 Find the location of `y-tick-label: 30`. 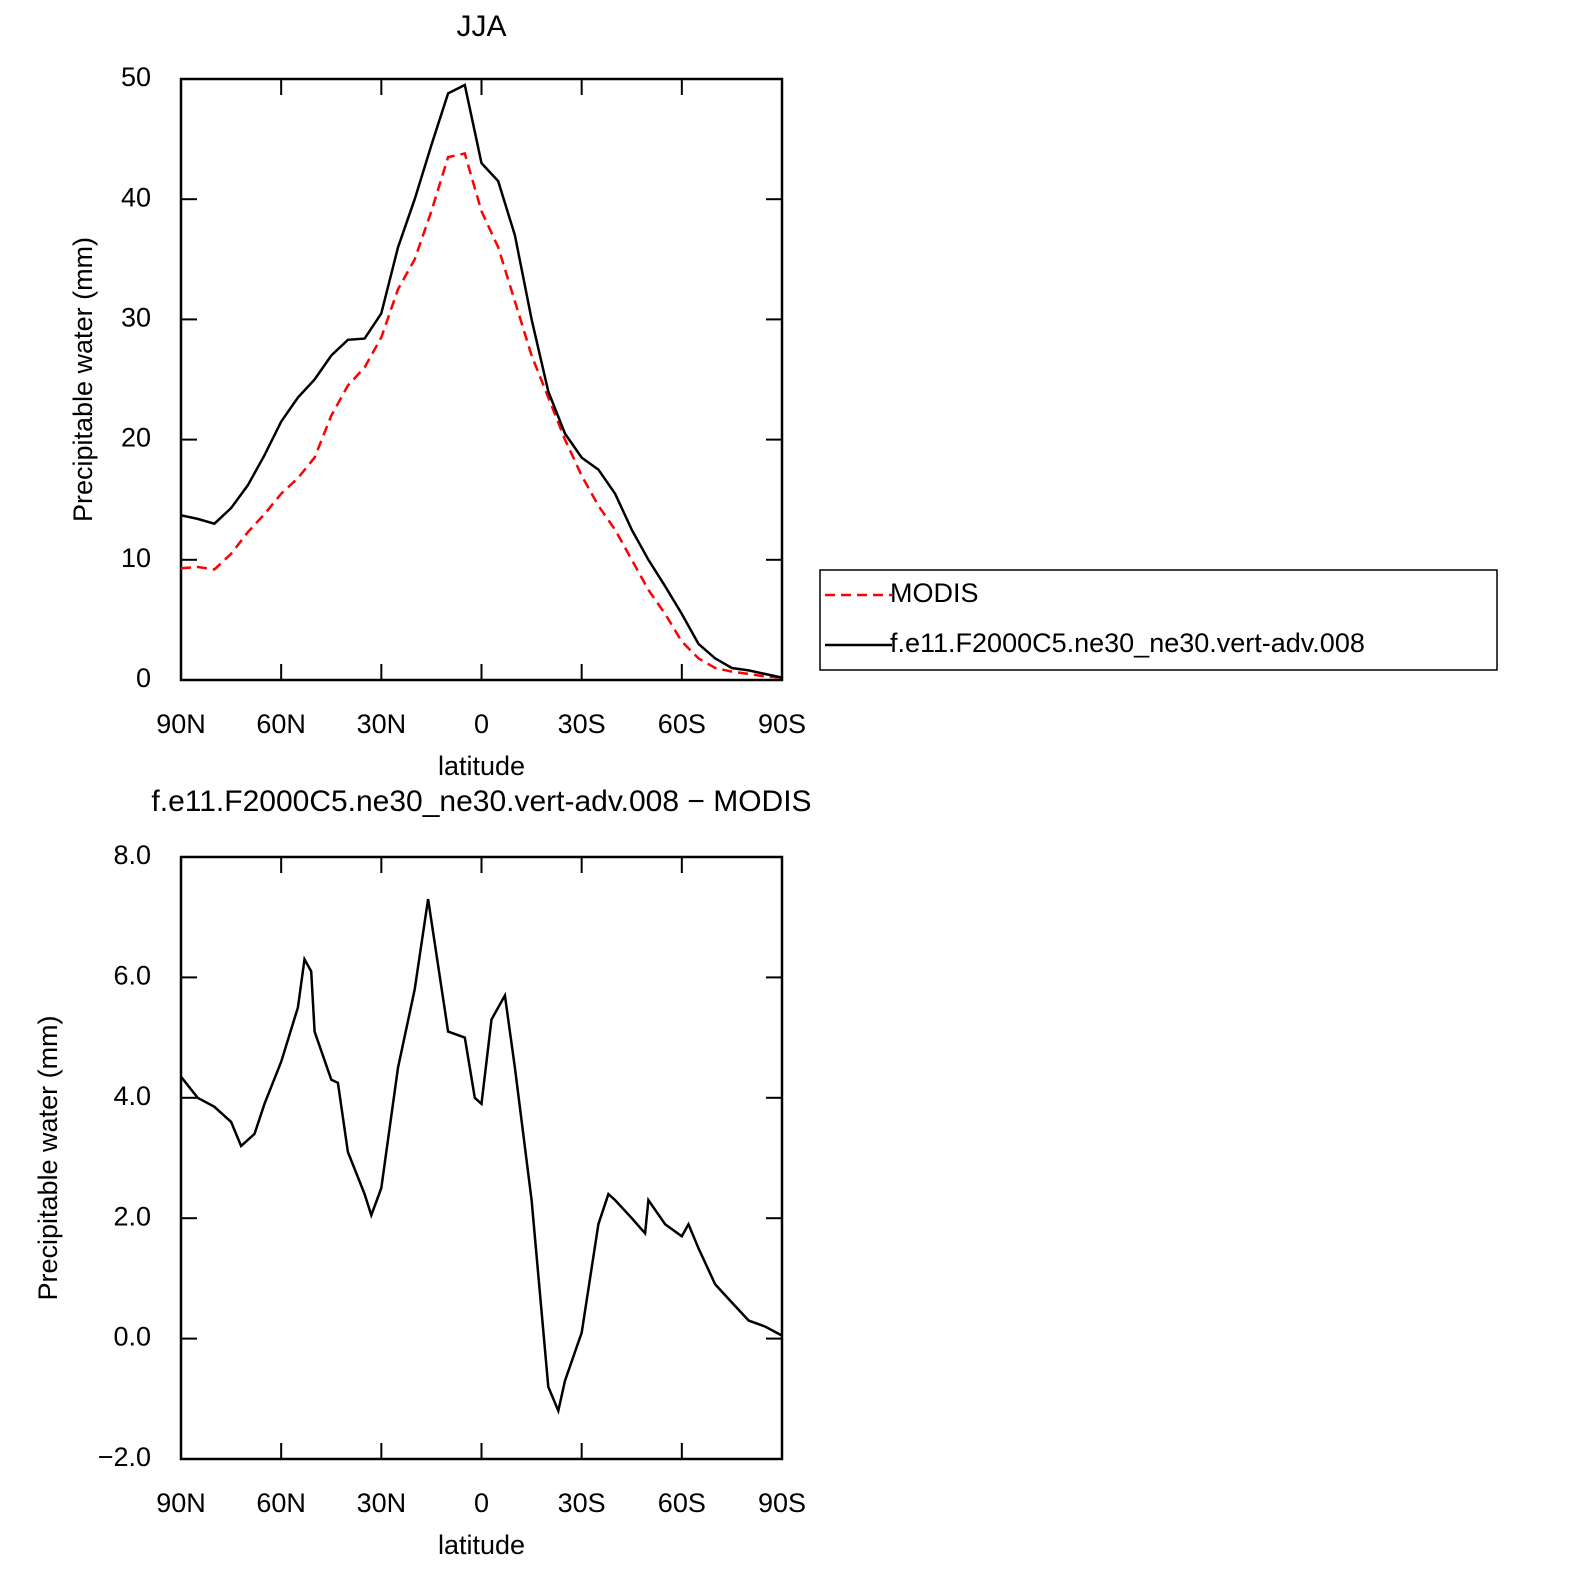

y-tick-label: 30 is located at coordinates (136, 318).